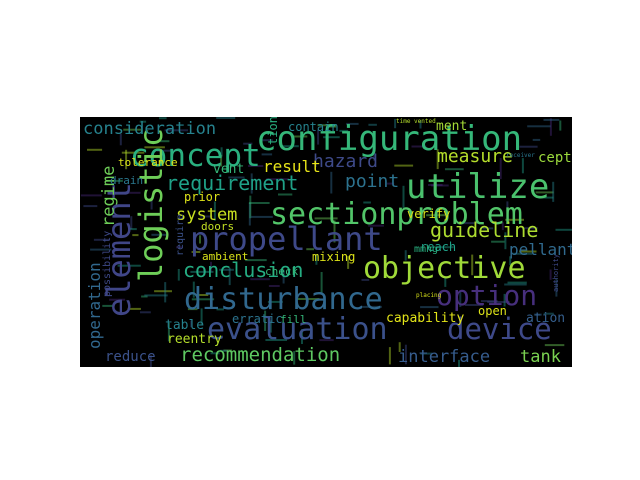 This screenshot has width=640, height=480. What do you see at coordinates (313, 127) in the screenshot?
I see `word-contain: contain` at bounding box center [313, 127].